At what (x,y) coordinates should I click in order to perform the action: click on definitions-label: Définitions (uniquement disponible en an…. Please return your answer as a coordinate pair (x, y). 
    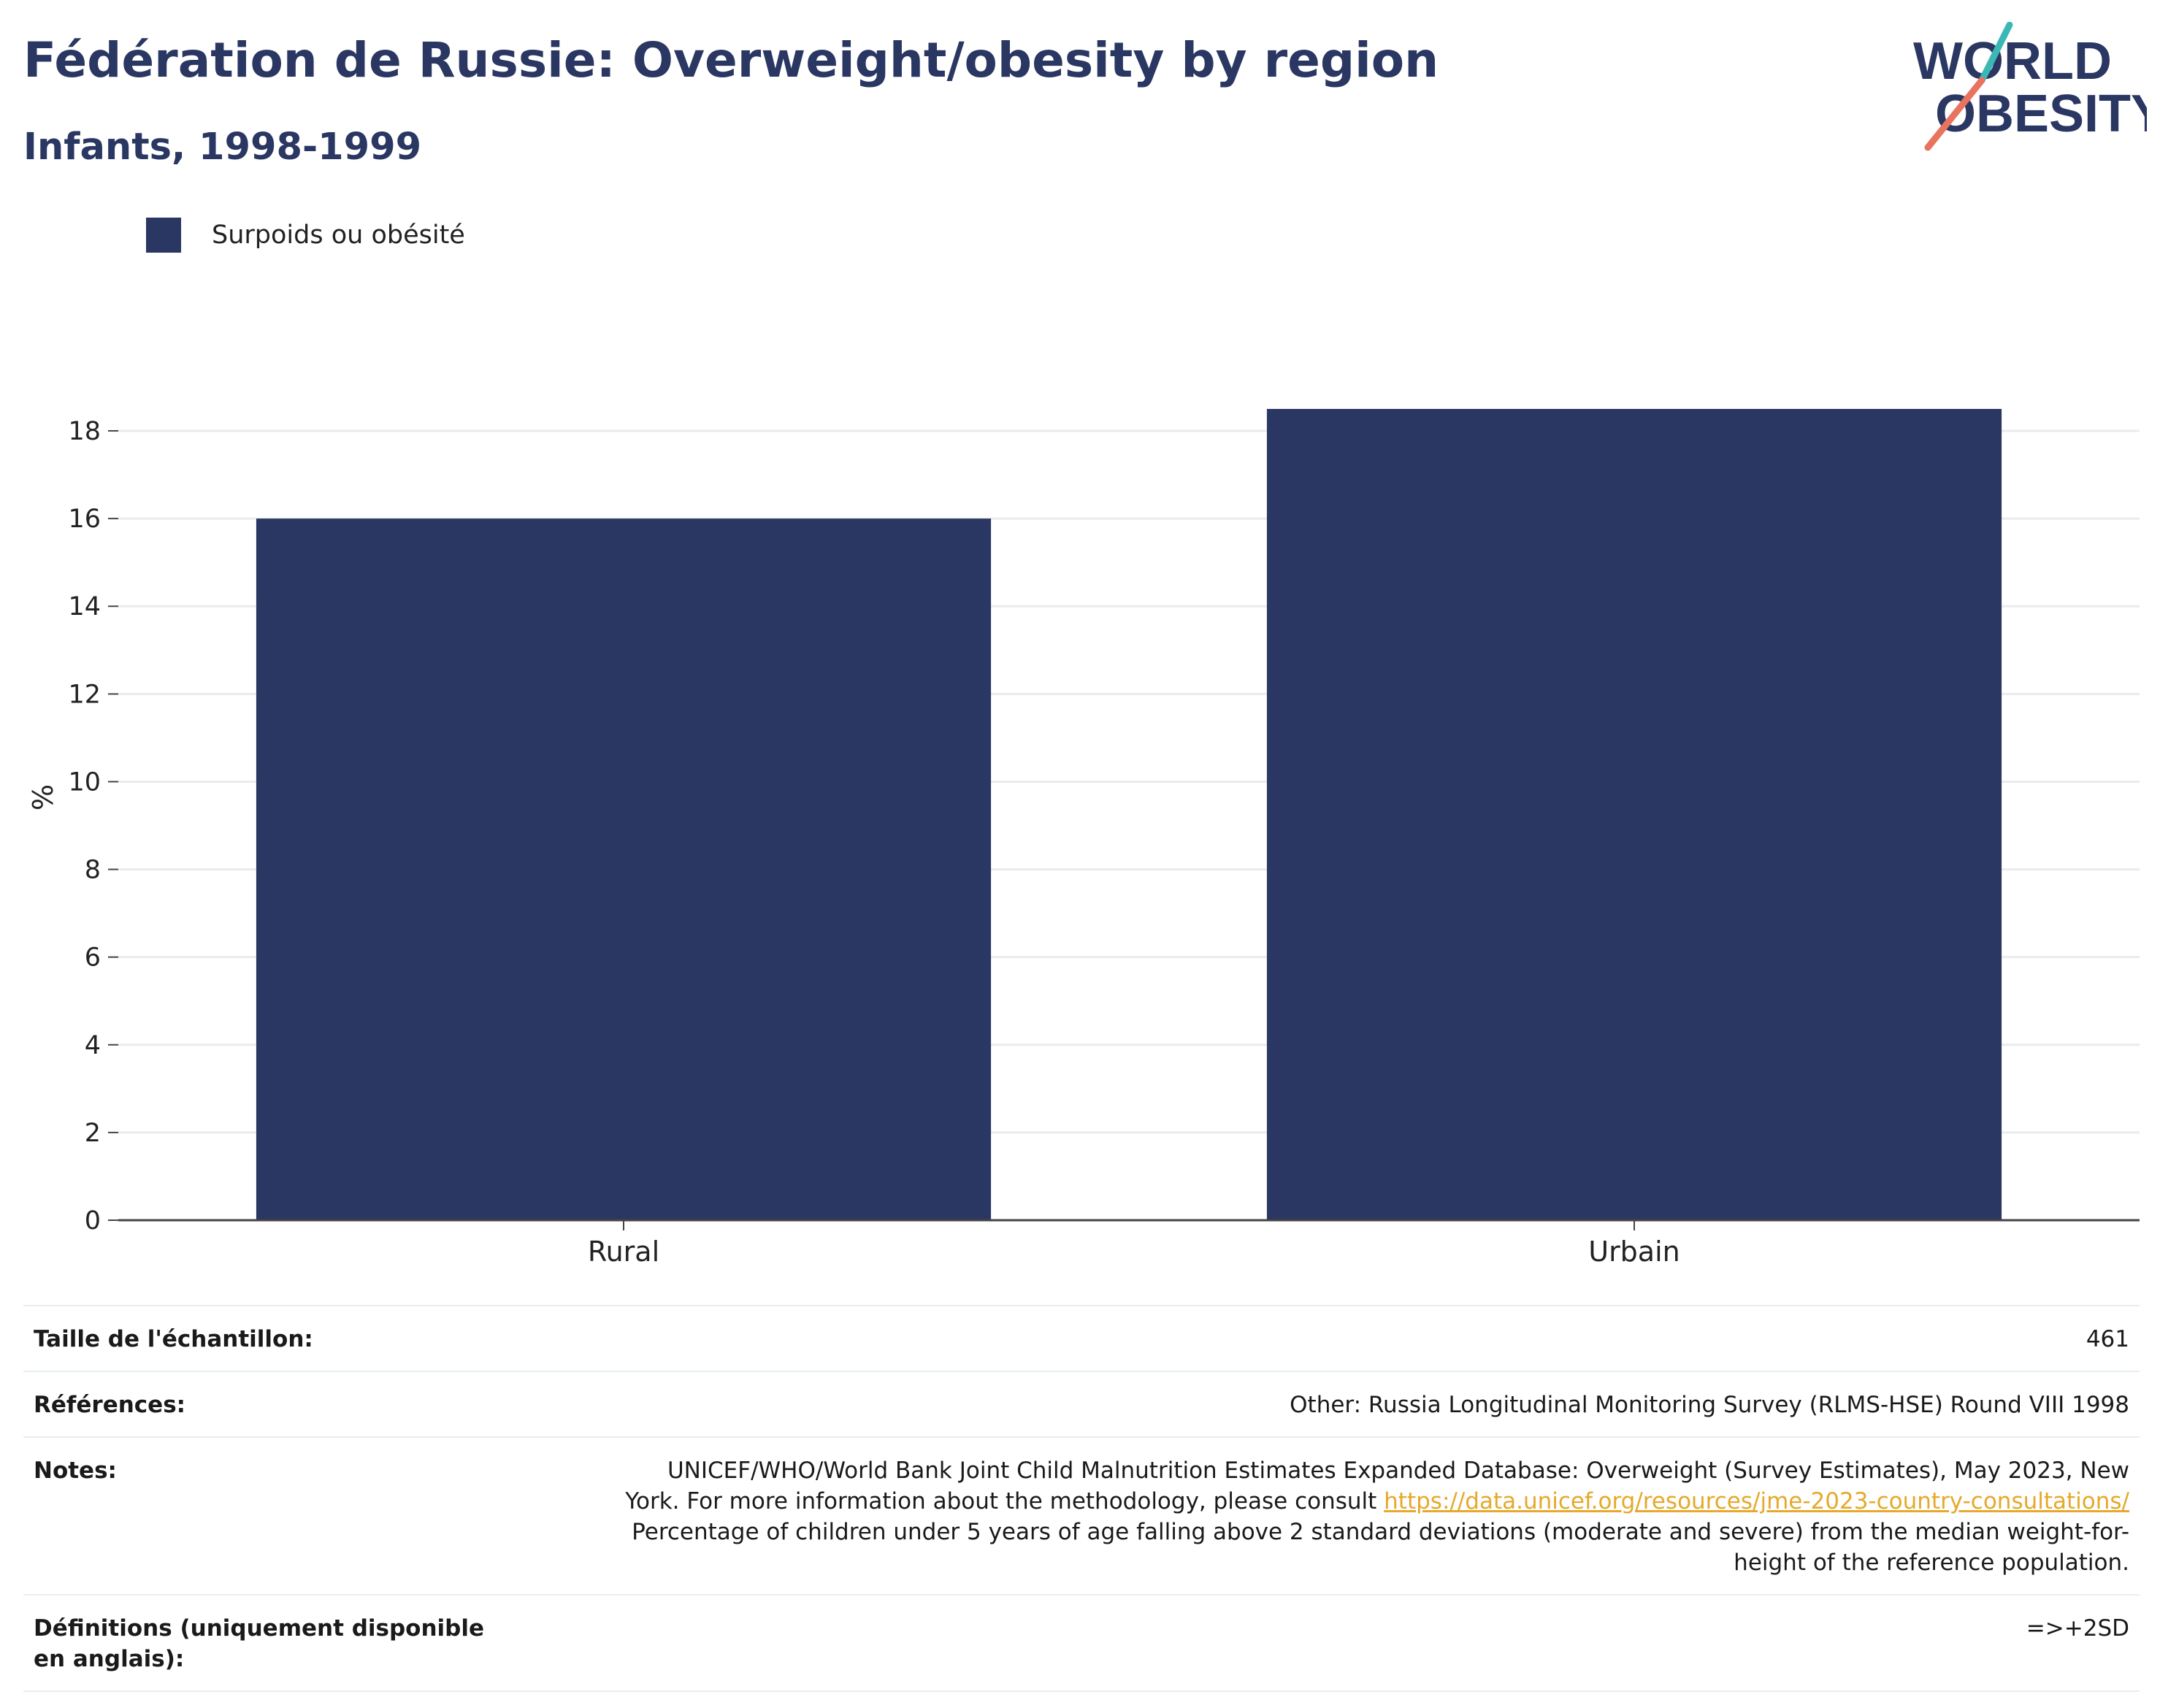
    Looking at the image, I should click on (259, 1643).